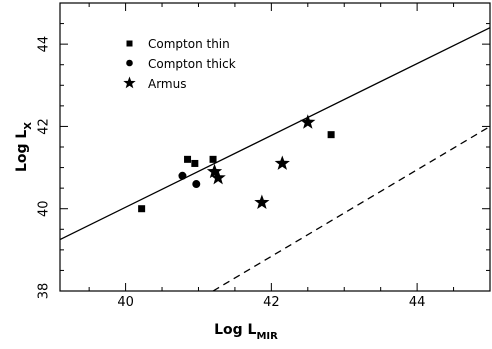  What do you see at coordinates (129, 43) in the screenshot?
I see `legend-marker-compton-thin` at bounding box center [129, 43].